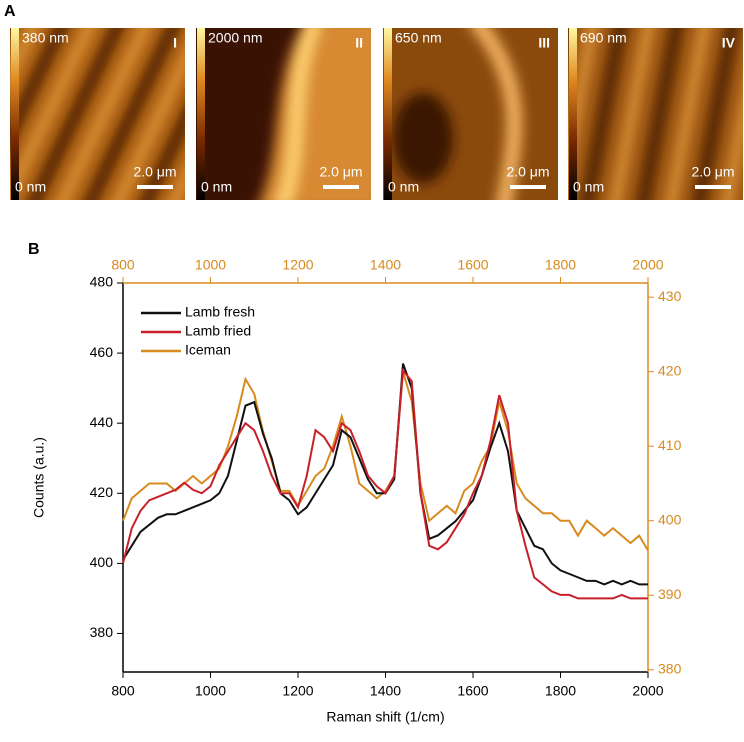 Image resolution: width=744 pixels, height=742 pixels. What do you see at coordinates (647, 691) in the screenshot?
I see `x-tick-label: 2000` at bounding box center [647, 691].